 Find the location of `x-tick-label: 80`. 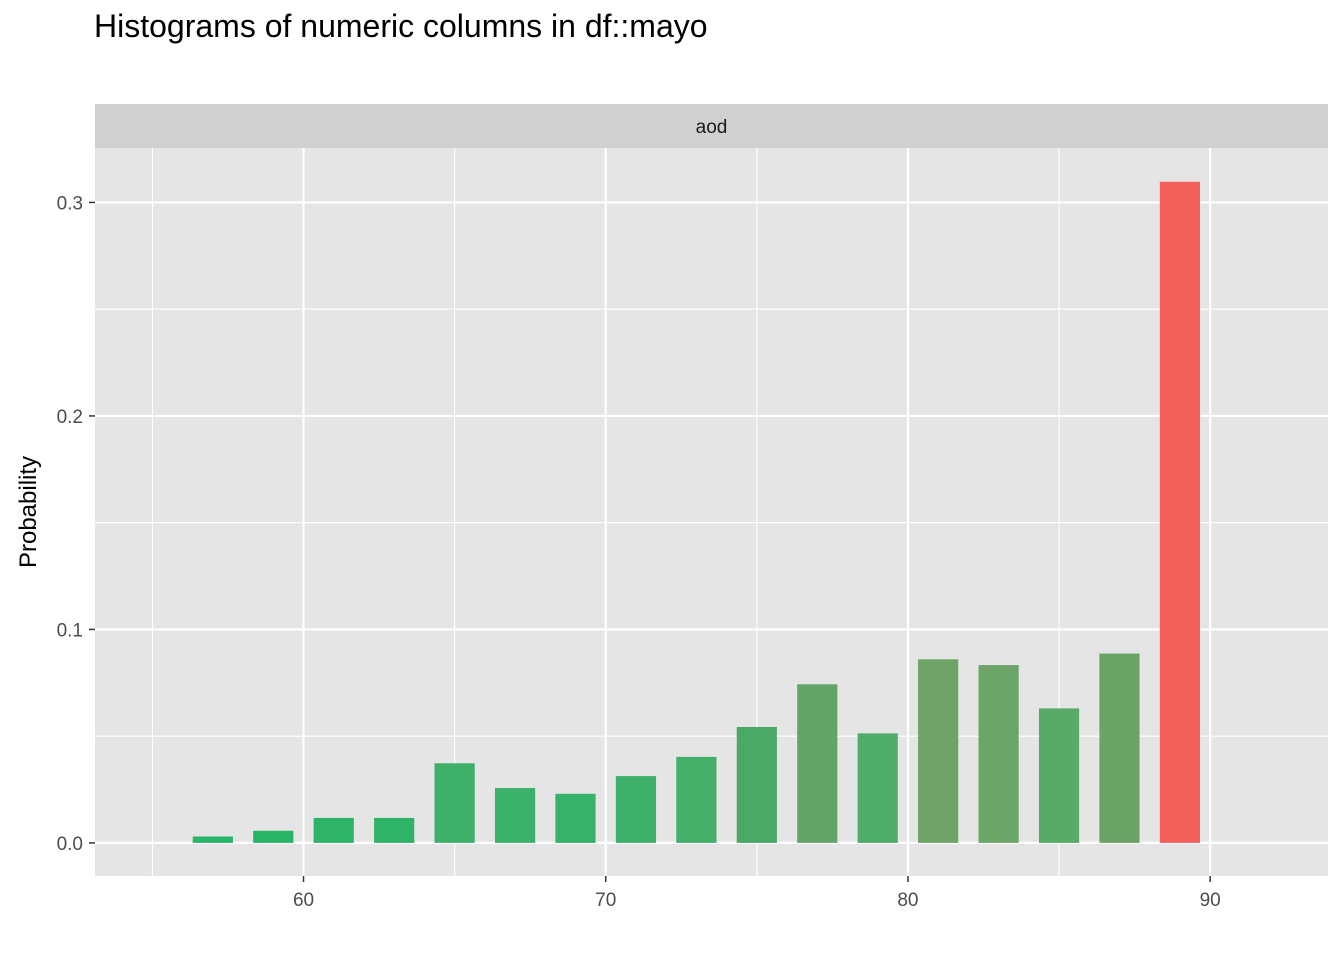

x-tick-label: 80 is located at coordinates (907, 900).